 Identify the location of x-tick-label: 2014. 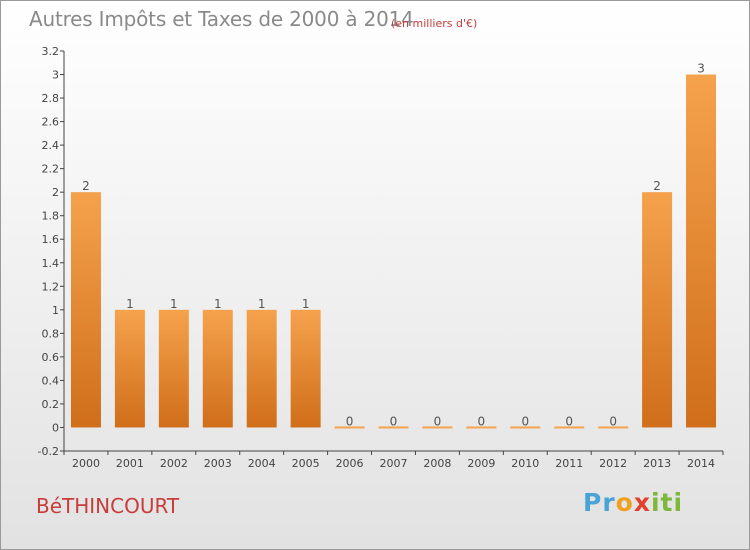
(701, 463).